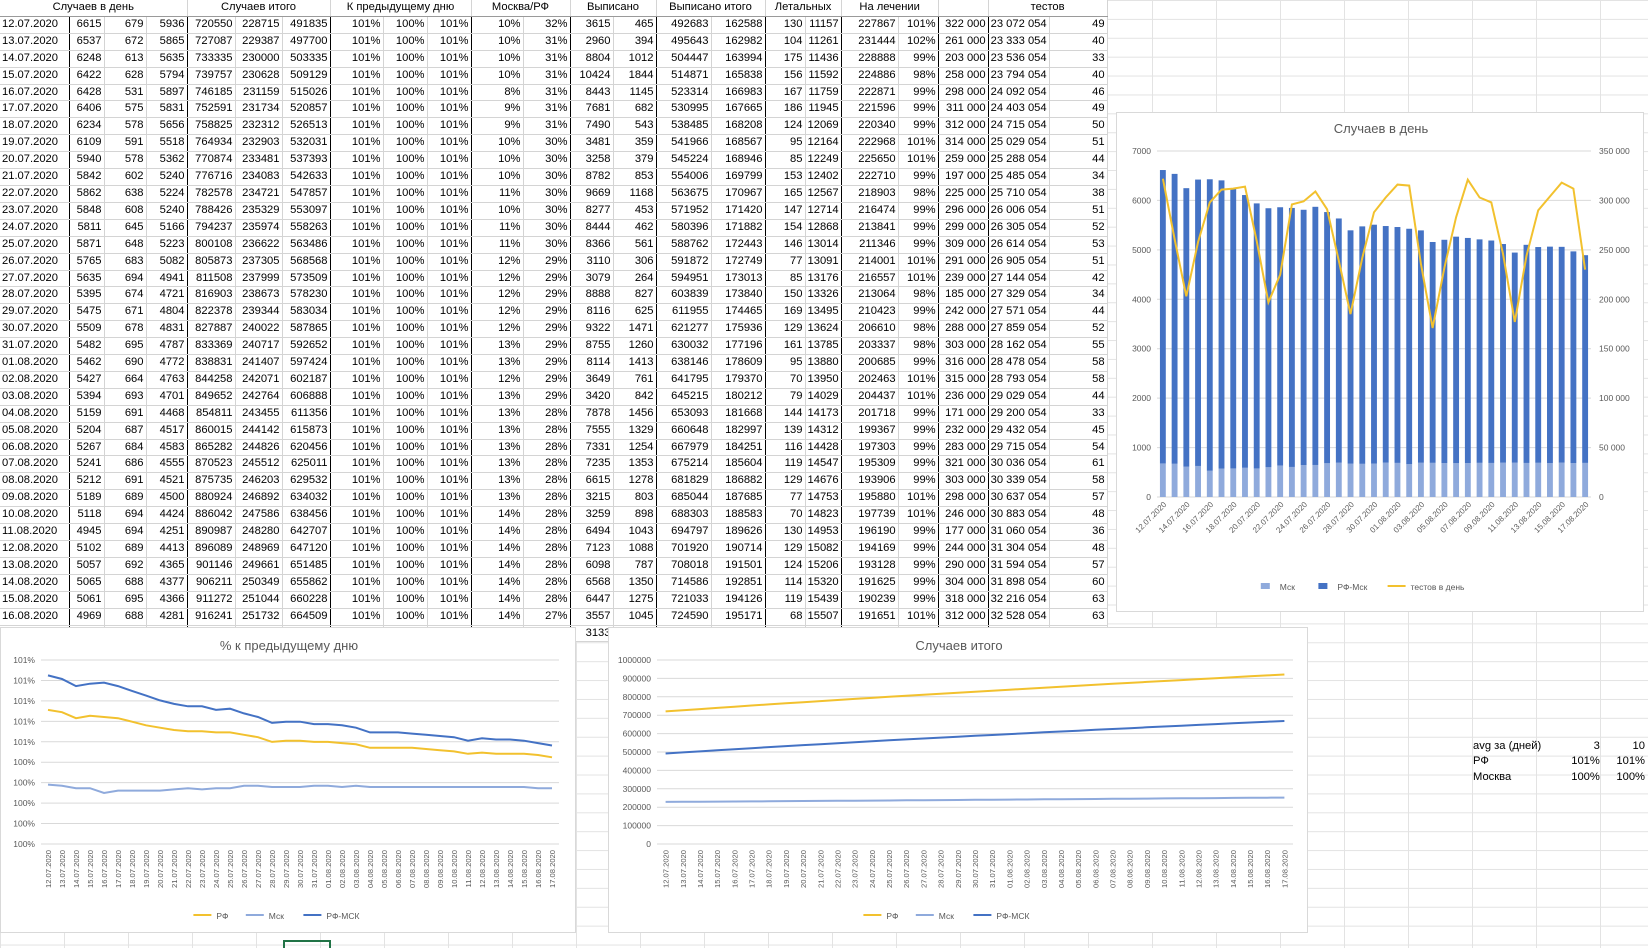 The image size is (1648, 948). What do you see at coordinates (592, 414) in the screenshot?
I see `data-cell: 7878` at bounding box center [592, 414].